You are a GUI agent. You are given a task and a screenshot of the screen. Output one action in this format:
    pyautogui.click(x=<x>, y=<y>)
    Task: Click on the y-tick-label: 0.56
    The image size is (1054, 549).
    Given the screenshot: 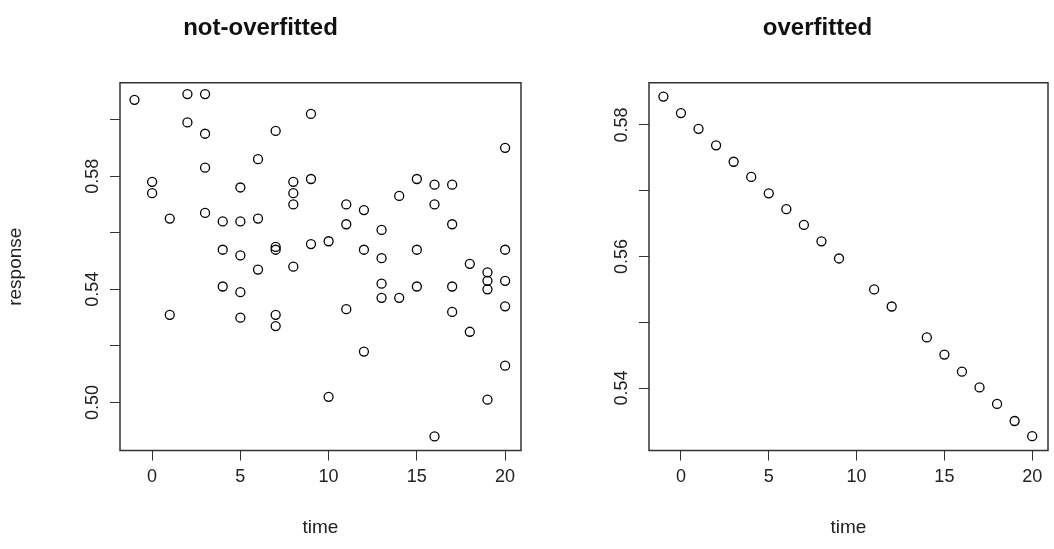 What is the action you would take?
    pyautogui.click(x=620, y=256)
    